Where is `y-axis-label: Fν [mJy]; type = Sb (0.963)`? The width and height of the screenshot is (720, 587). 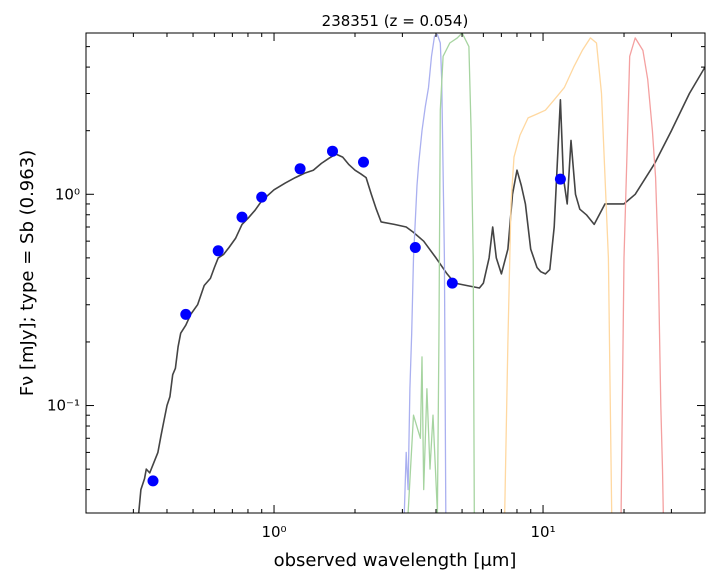 y-axis-label: Fν [mJy]; type = Sb (0.963) is located at coordinates (27, 273).